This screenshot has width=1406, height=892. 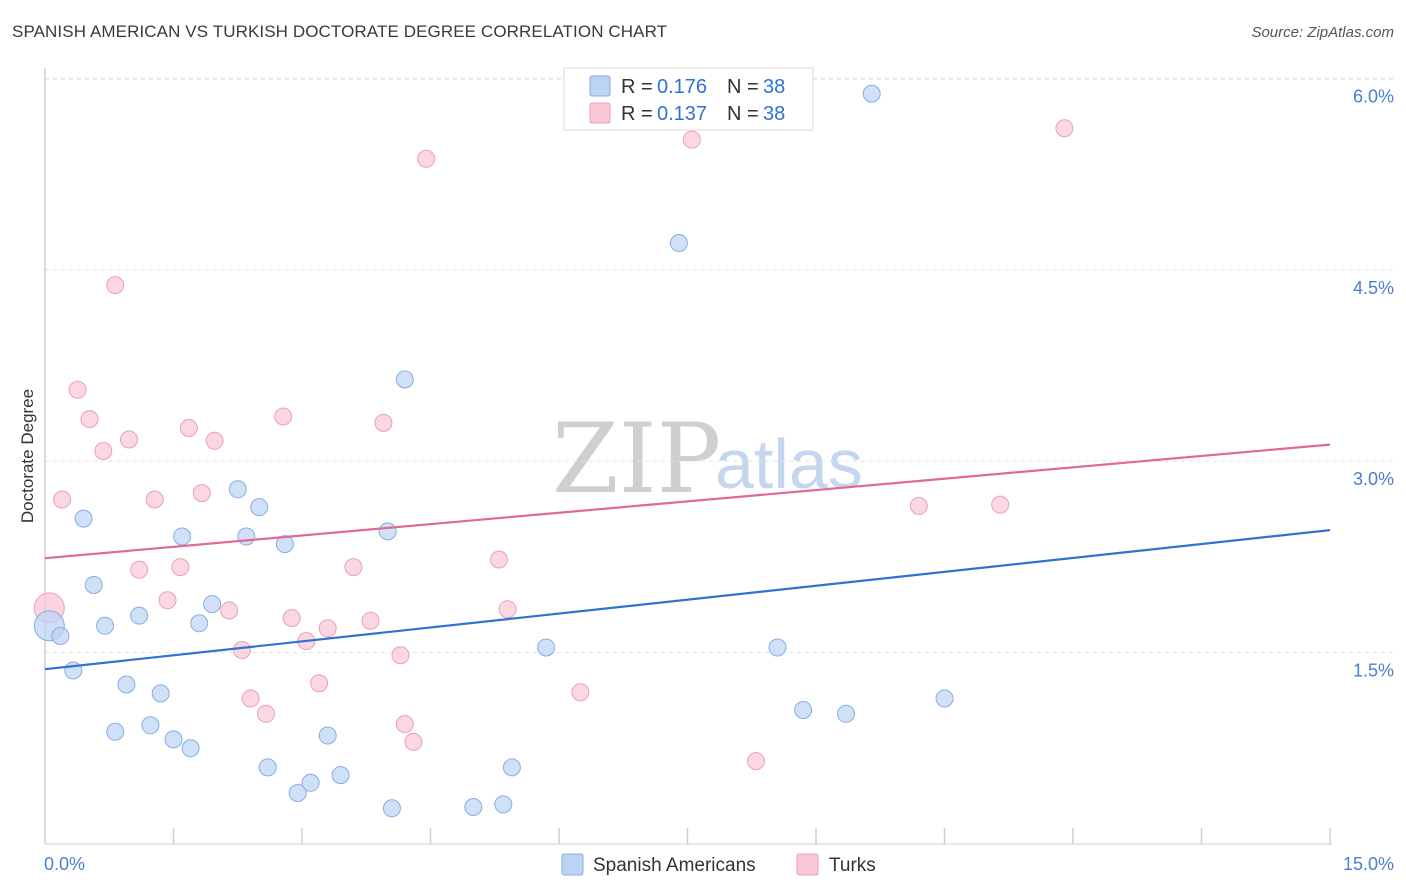 What do you see at coordinates (1373, 479) in the screenshot?
I see `y-tick-label-1: 3.0%` at bounding box center [1373, 479].